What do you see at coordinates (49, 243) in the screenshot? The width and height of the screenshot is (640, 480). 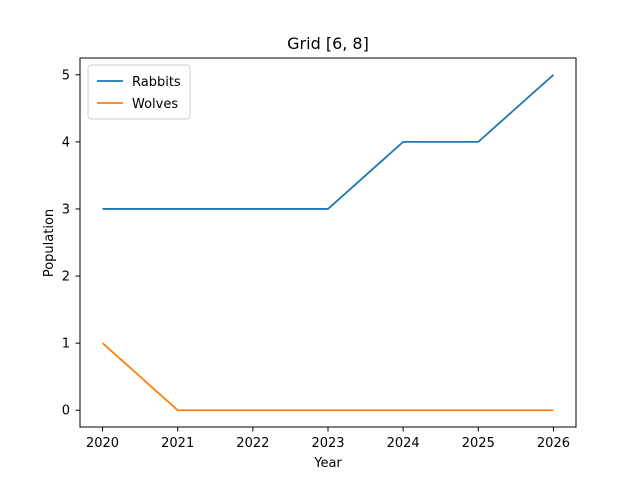 I see `y-axis-label: Population` at bounding box center [49, 243].